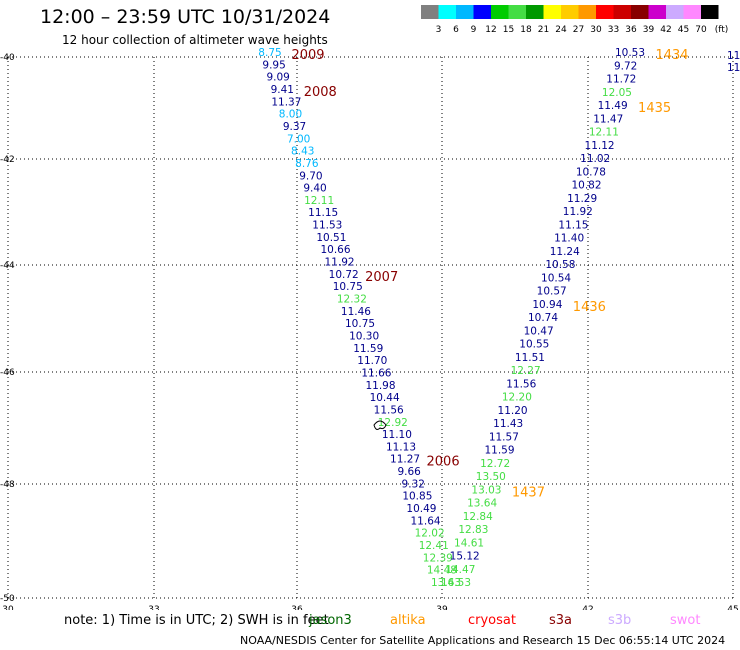 This screenshot has width=740, height=650. What do you see at coordinates (7, 485) in the screenshot?
I see `y-tick-label: -48` at bounding box center [7, 485].